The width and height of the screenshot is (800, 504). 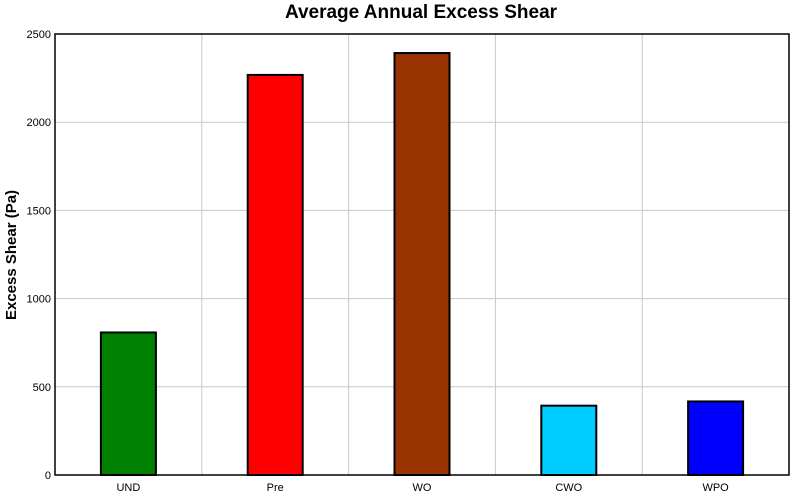 What do you see at coordinates (11, 255) in the screenshot?
I see `y-axis-label: Excess Shear (Pa)` at bounding box center [11, 255].